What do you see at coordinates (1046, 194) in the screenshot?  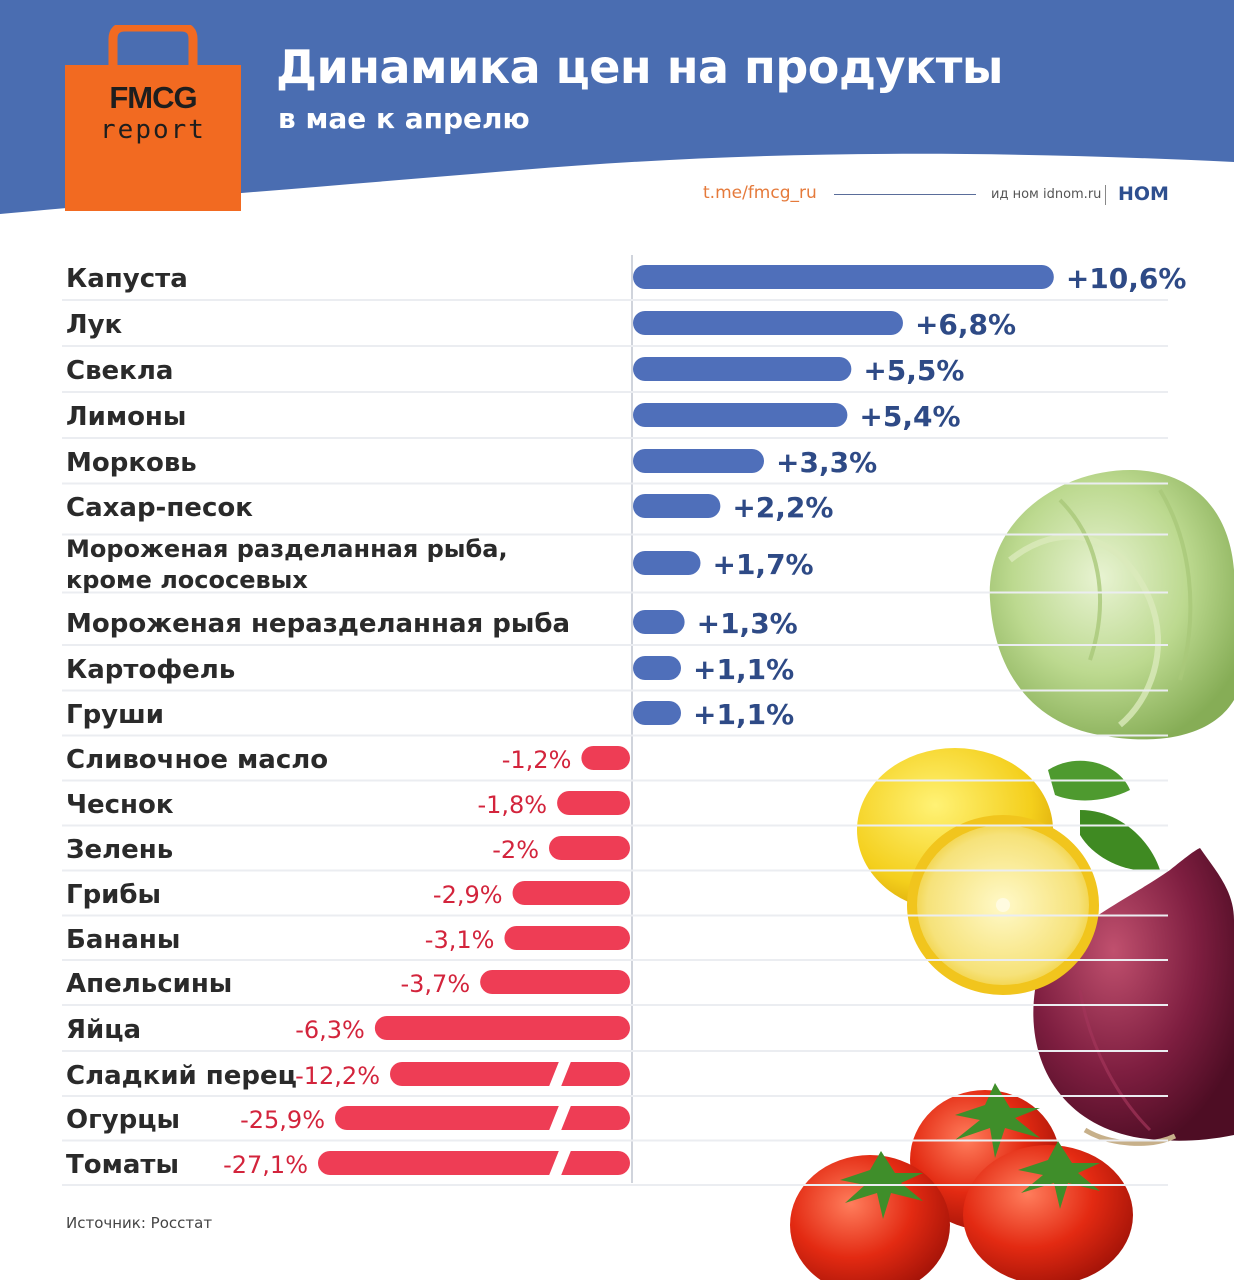 I see `org-text: ид ном idnom.ru` at bounding box center [1046, 194].